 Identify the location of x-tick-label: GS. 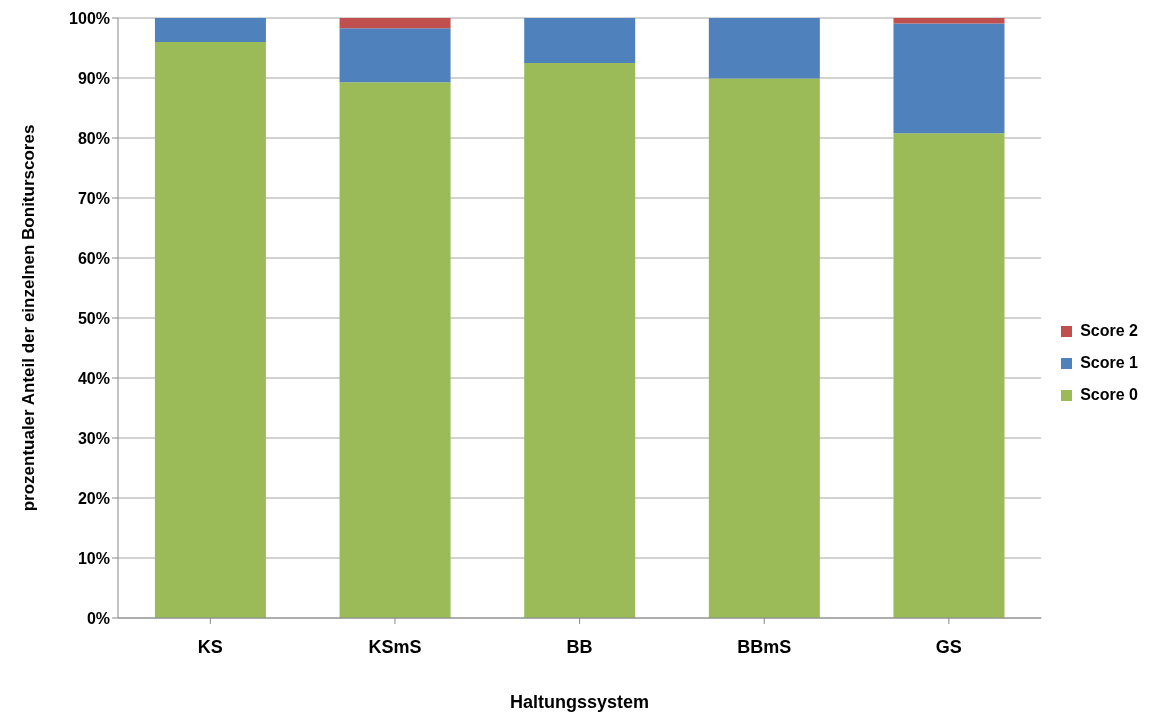
(948, 646).